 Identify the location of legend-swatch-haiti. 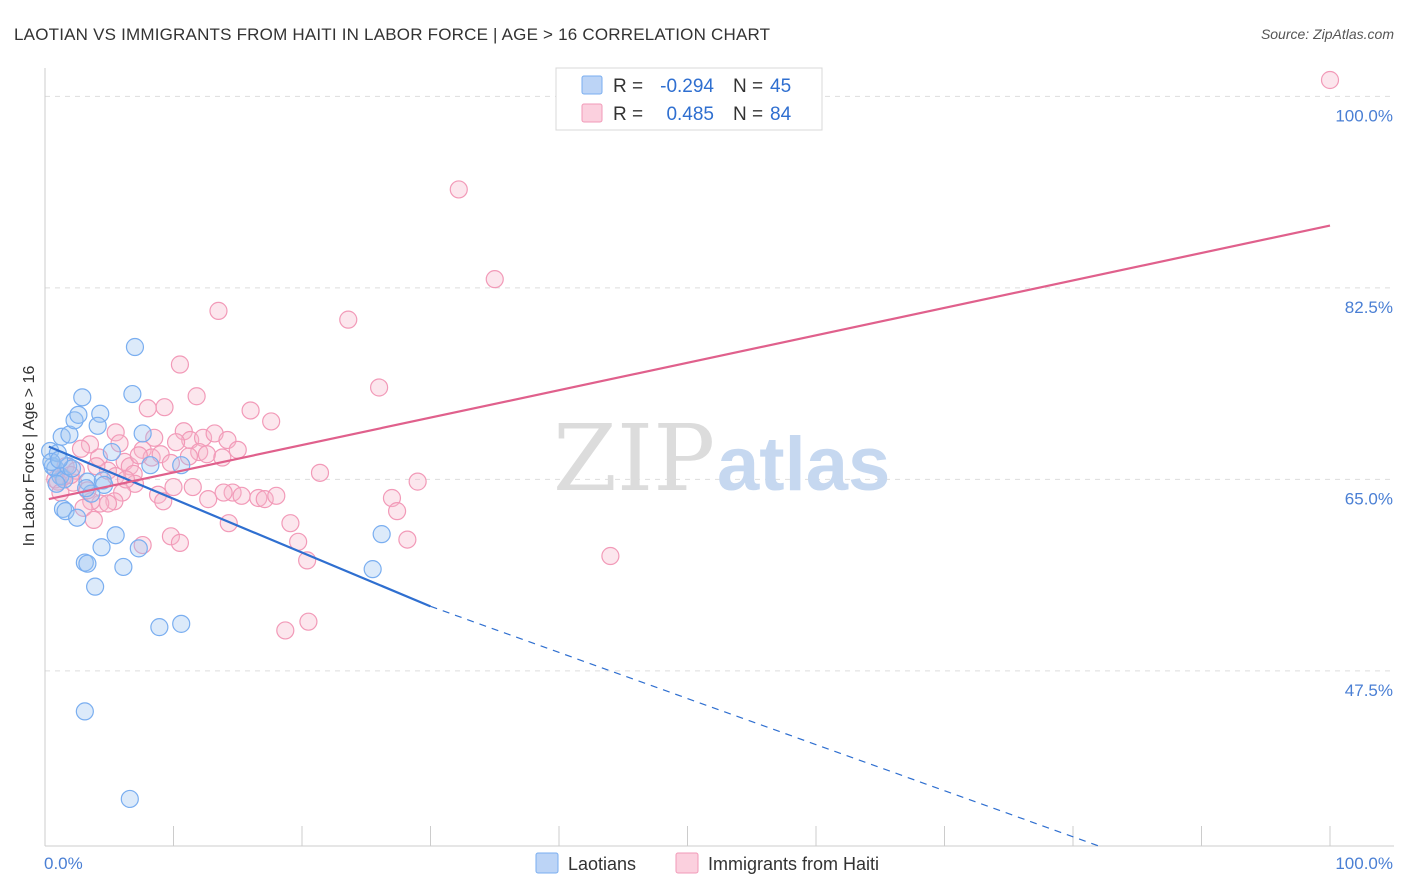
(592, 113).